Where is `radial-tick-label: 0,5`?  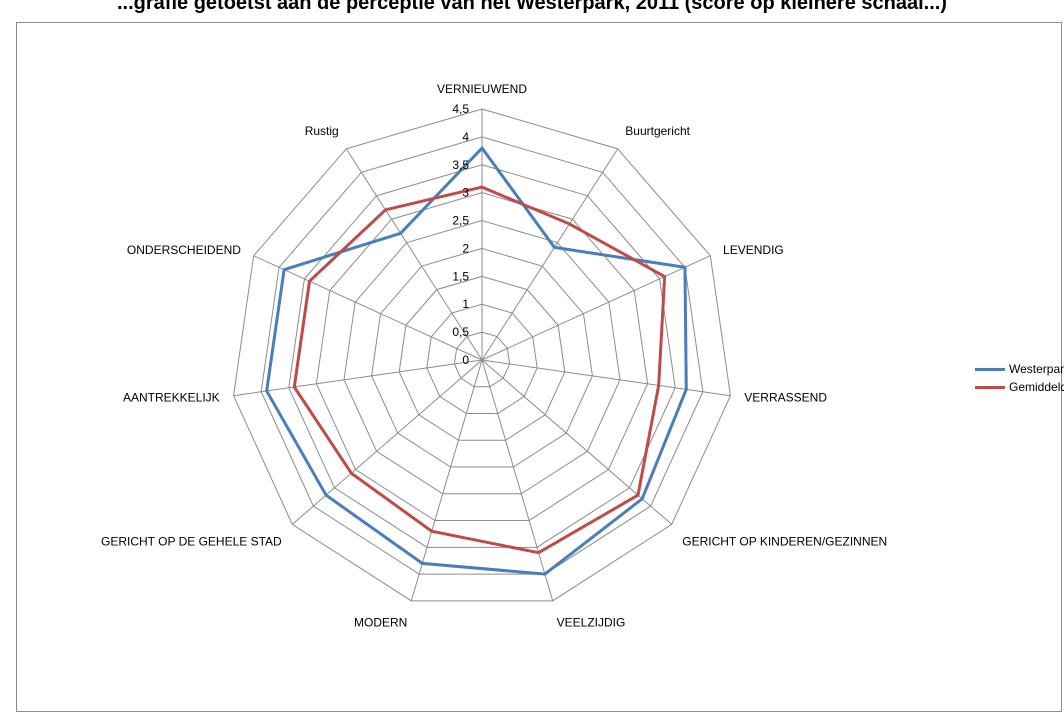
radial-tick-label: 0,5 is located at coordinates (460, 332).